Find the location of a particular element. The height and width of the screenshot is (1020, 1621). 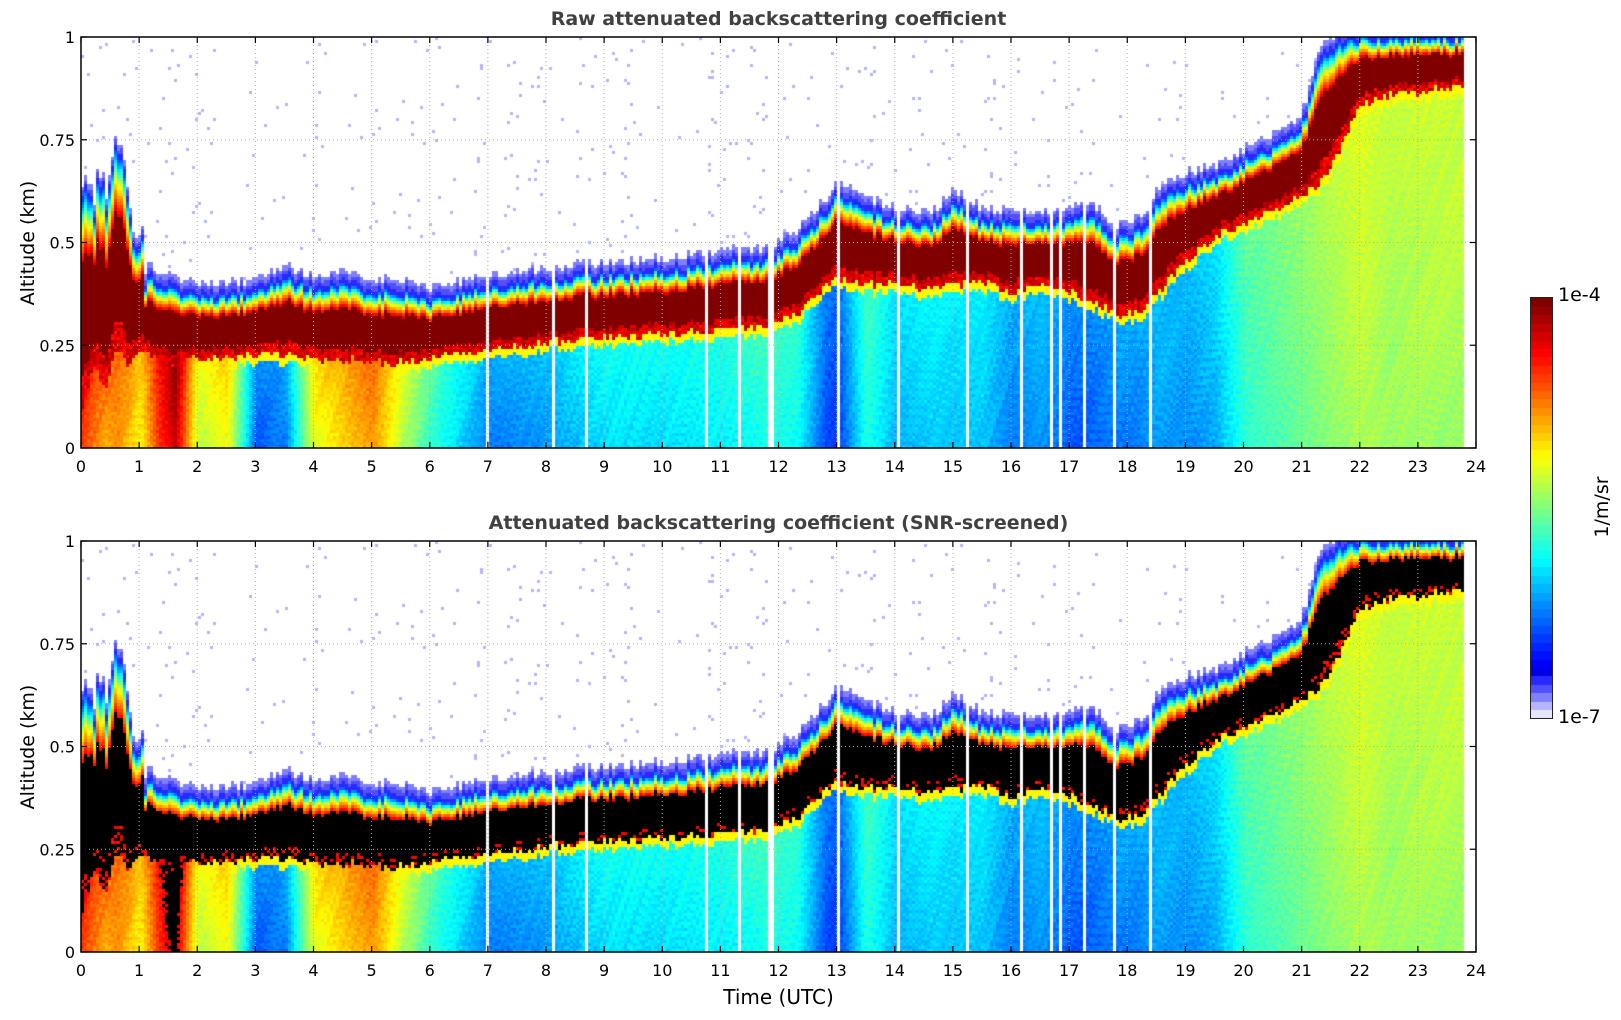

panel-1-xtick-label: 12 is located at coordinates (778, 466).